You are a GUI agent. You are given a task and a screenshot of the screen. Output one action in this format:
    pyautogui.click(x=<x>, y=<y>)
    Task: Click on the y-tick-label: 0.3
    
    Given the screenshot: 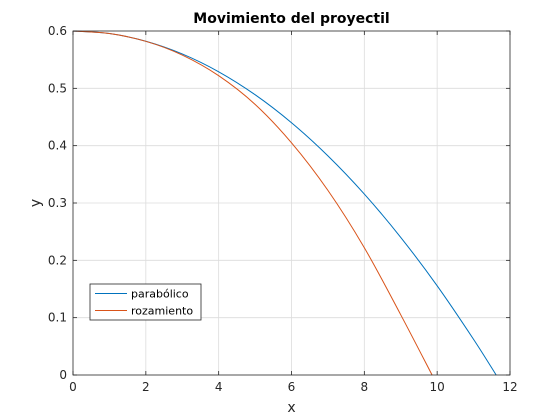 What is the action you would take?
    pyautogui.click(x=57, y=203)
    